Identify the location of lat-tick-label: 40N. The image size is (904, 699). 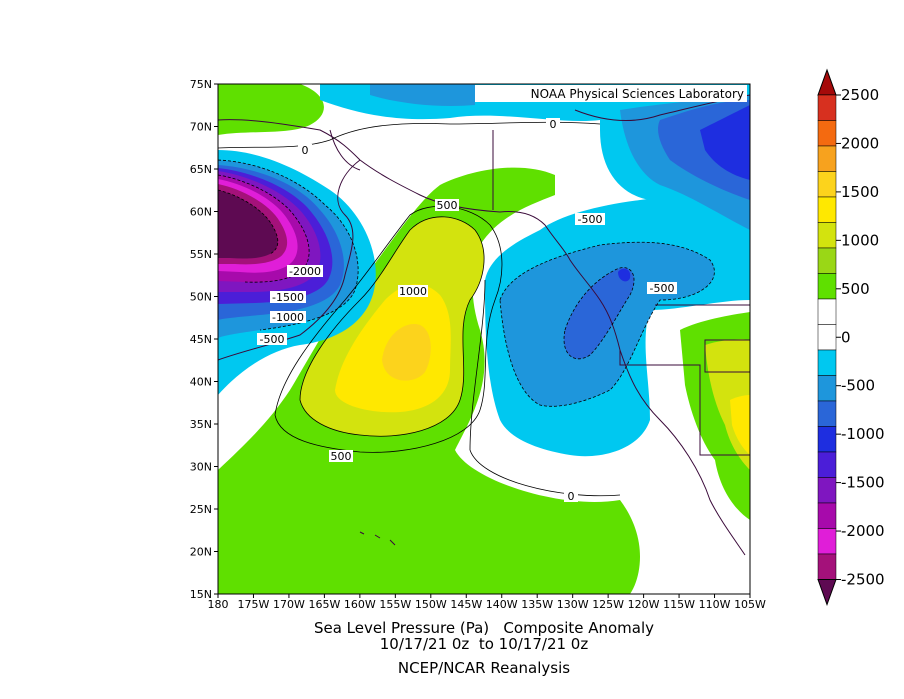
(201, 382).